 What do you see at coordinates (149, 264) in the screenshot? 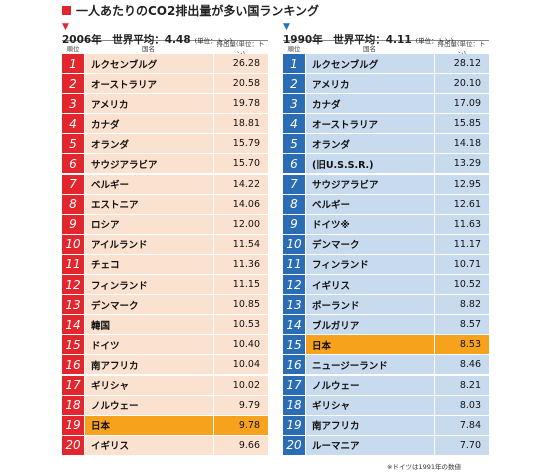
I see `country-cell: チェコ` at bounding box center [149, 264].